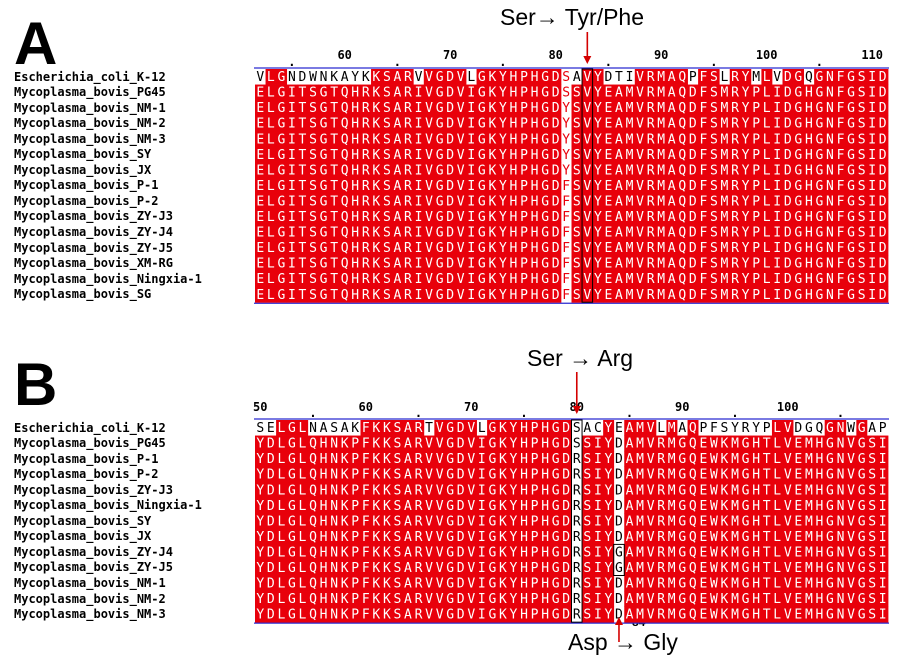 The height and width of the screenshot is (661, 900). Describe the element at coordinates (682, 407) in the screenshot. I see `ruler-tick-label: 90` at that location.